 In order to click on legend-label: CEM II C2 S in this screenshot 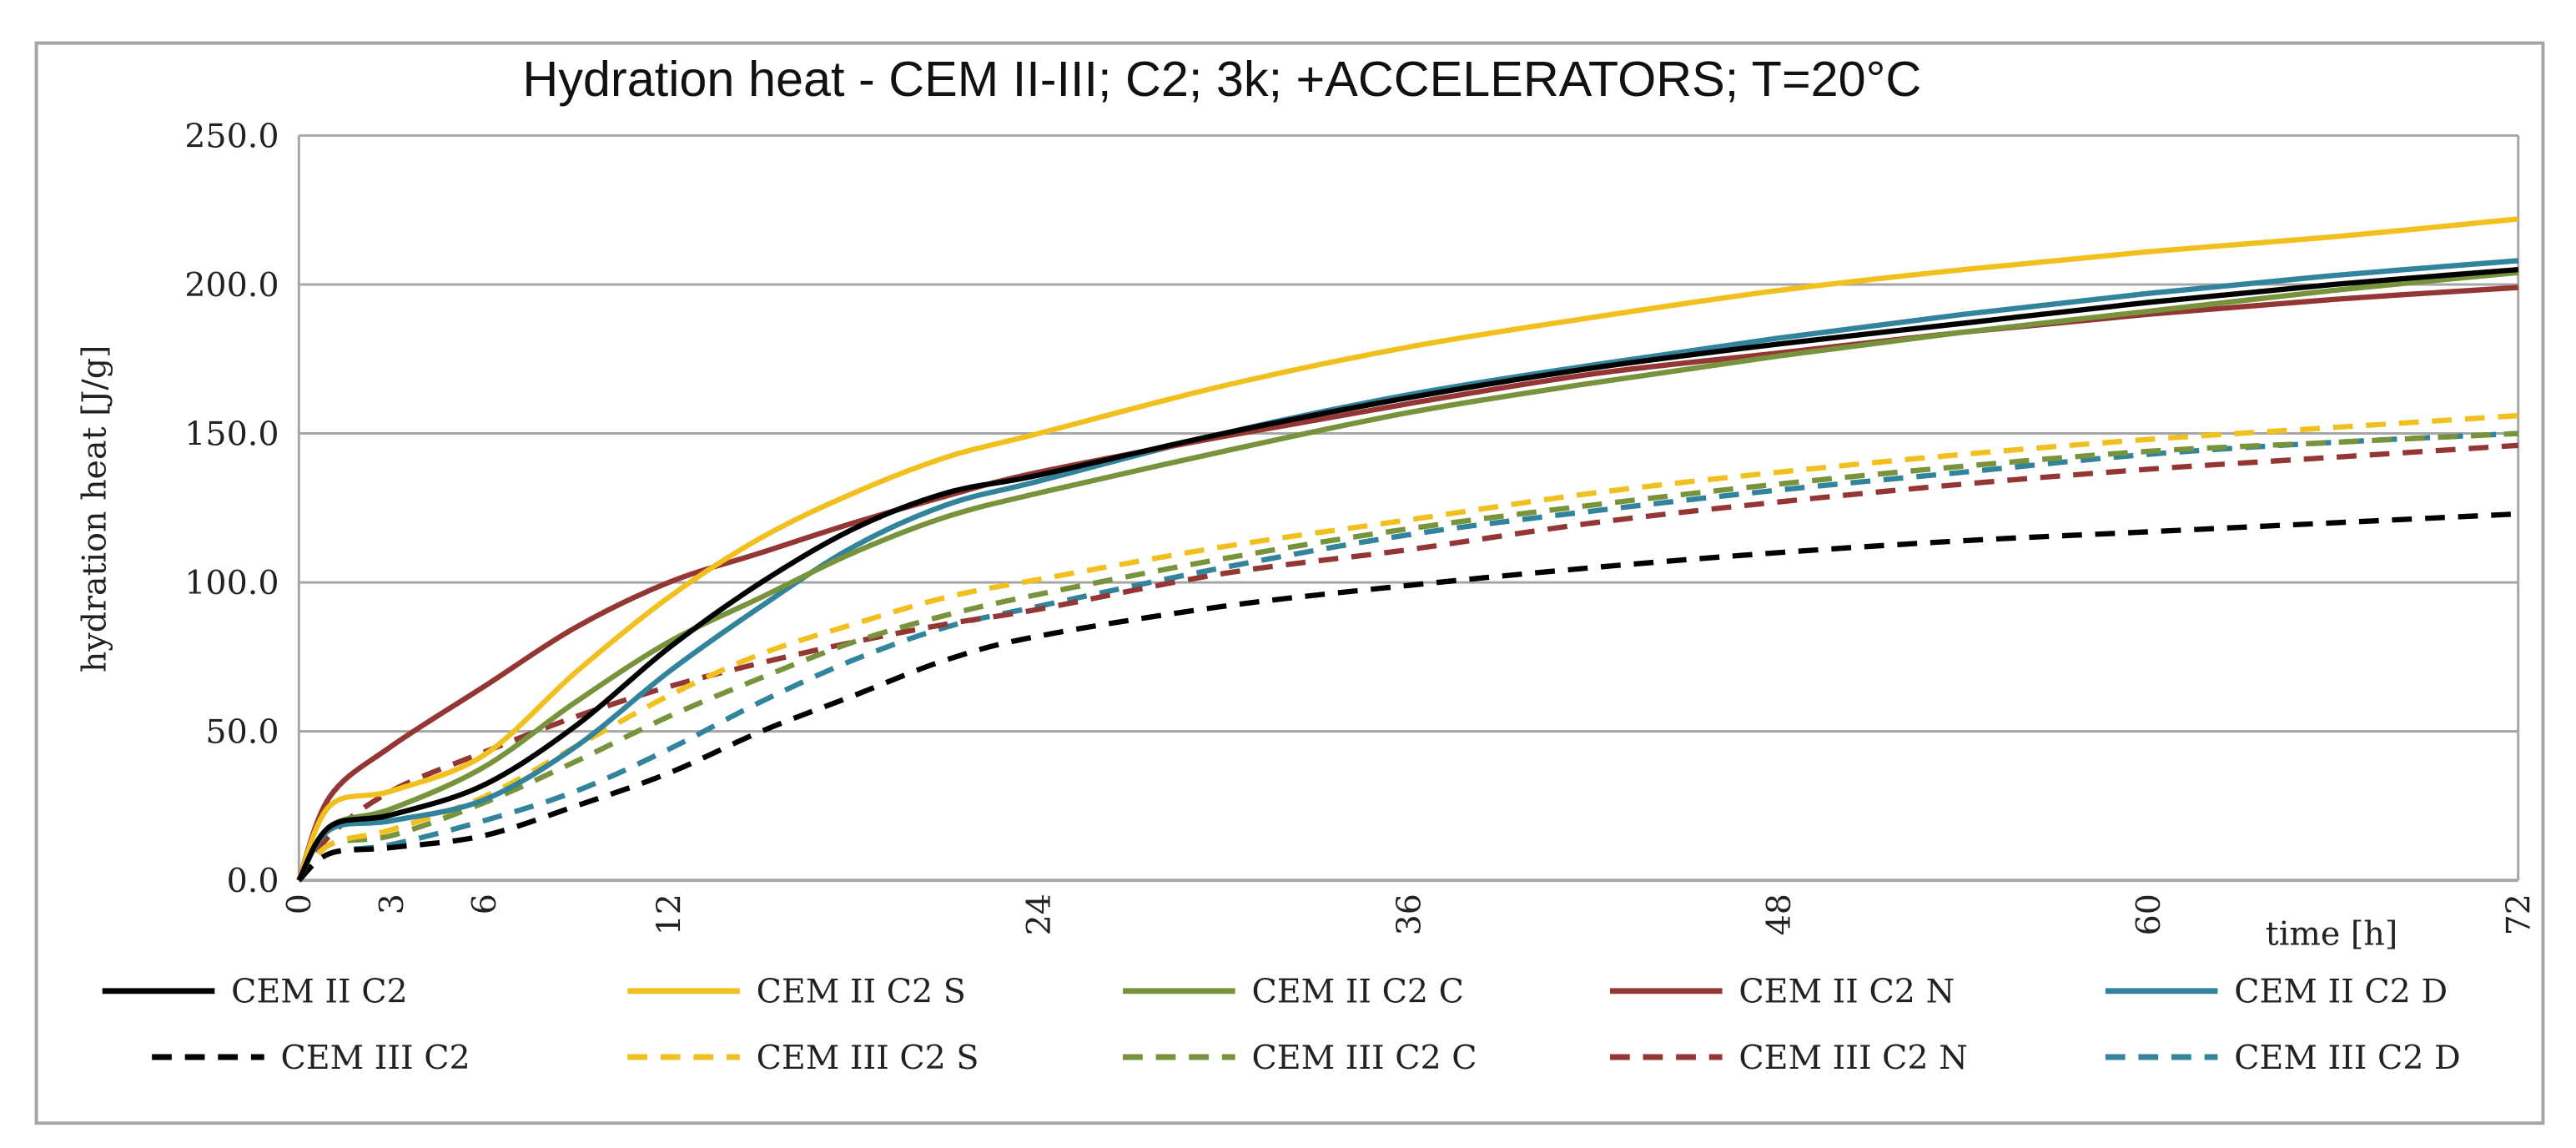, I will do `click(861, 992)`.